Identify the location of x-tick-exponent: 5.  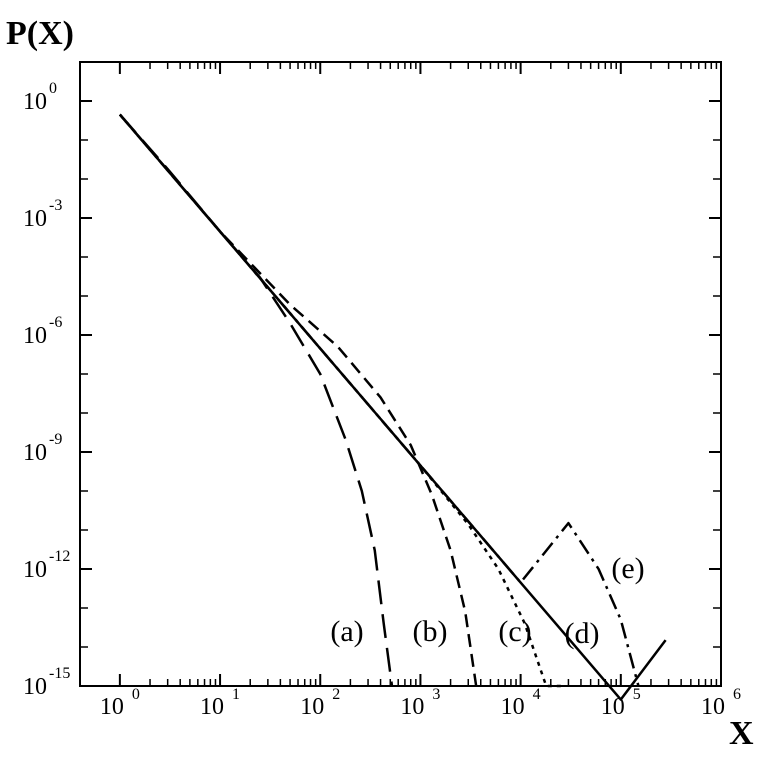
(637, 694).